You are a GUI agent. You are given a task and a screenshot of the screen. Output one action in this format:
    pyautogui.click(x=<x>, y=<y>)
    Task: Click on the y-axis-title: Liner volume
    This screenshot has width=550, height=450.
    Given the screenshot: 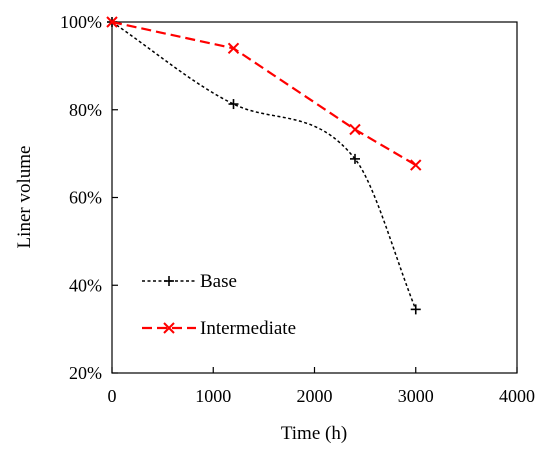 What is the action you would take?
    pyautogui.click(x=24, y=197)
    